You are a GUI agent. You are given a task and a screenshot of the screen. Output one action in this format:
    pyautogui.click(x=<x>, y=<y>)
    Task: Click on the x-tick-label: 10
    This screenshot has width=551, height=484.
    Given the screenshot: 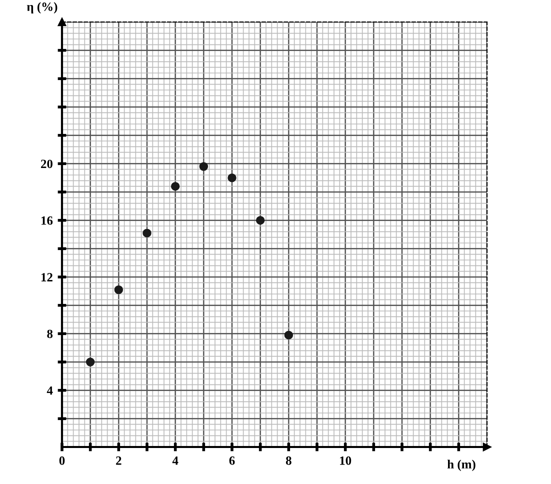 What is the action you would take?
    pyautogui.click(x=346, y=460)
    